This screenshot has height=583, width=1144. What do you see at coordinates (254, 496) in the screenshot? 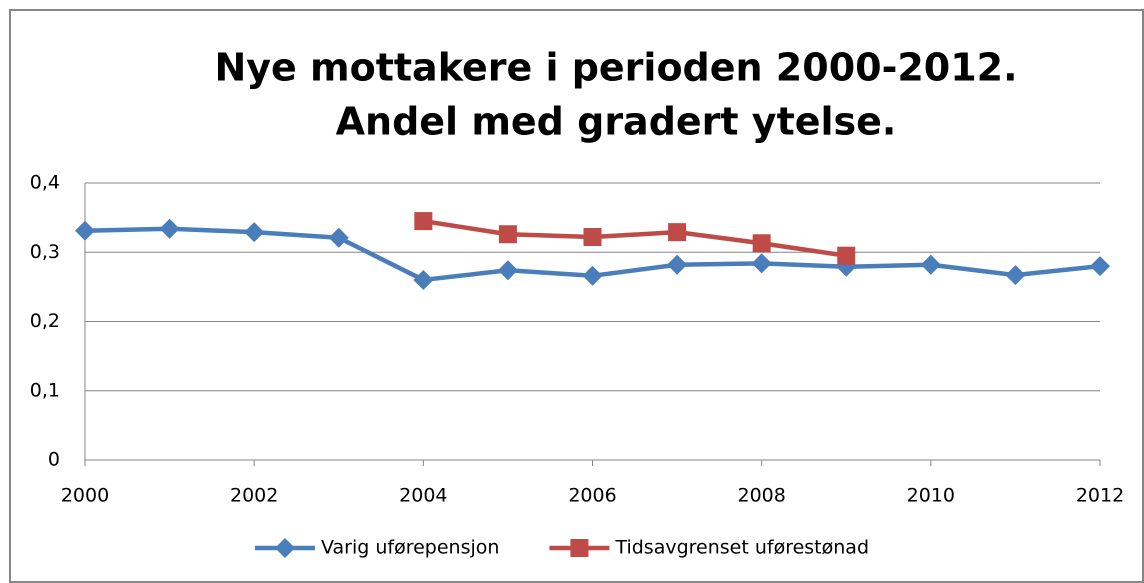
I see `x-tick-label: 2002` at bounding box center [254, 496].